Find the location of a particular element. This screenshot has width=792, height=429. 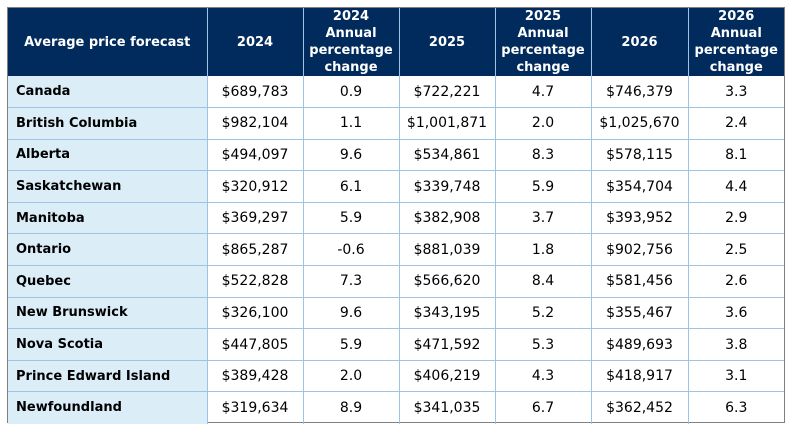

cell-price-2026: $489,693 is located at coordinates (640, 344).